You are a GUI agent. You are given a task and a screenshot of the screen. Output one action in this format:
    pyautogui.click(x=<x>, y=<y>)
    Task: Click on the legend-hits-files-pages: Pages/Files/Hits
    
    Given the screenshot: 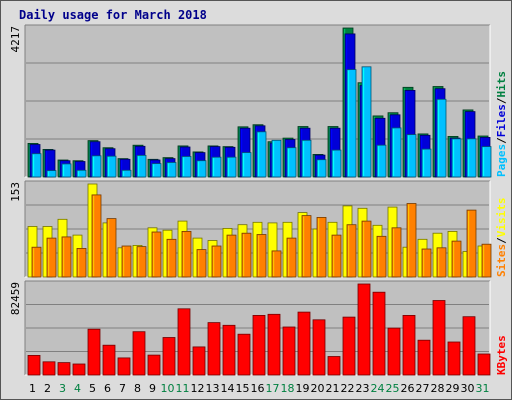 What is the action you would take?
    pyautogui.click(x=501, y=124)
    